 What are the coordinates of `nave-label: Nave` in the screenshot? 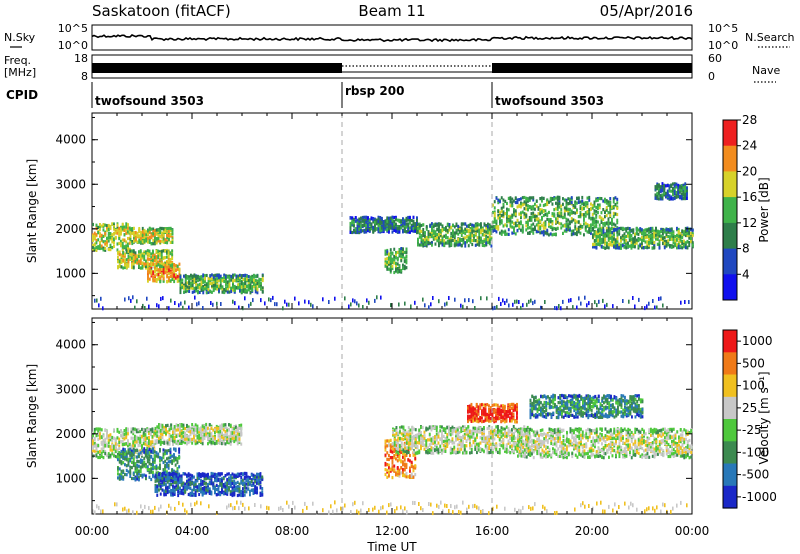 It's located at (766, 70).